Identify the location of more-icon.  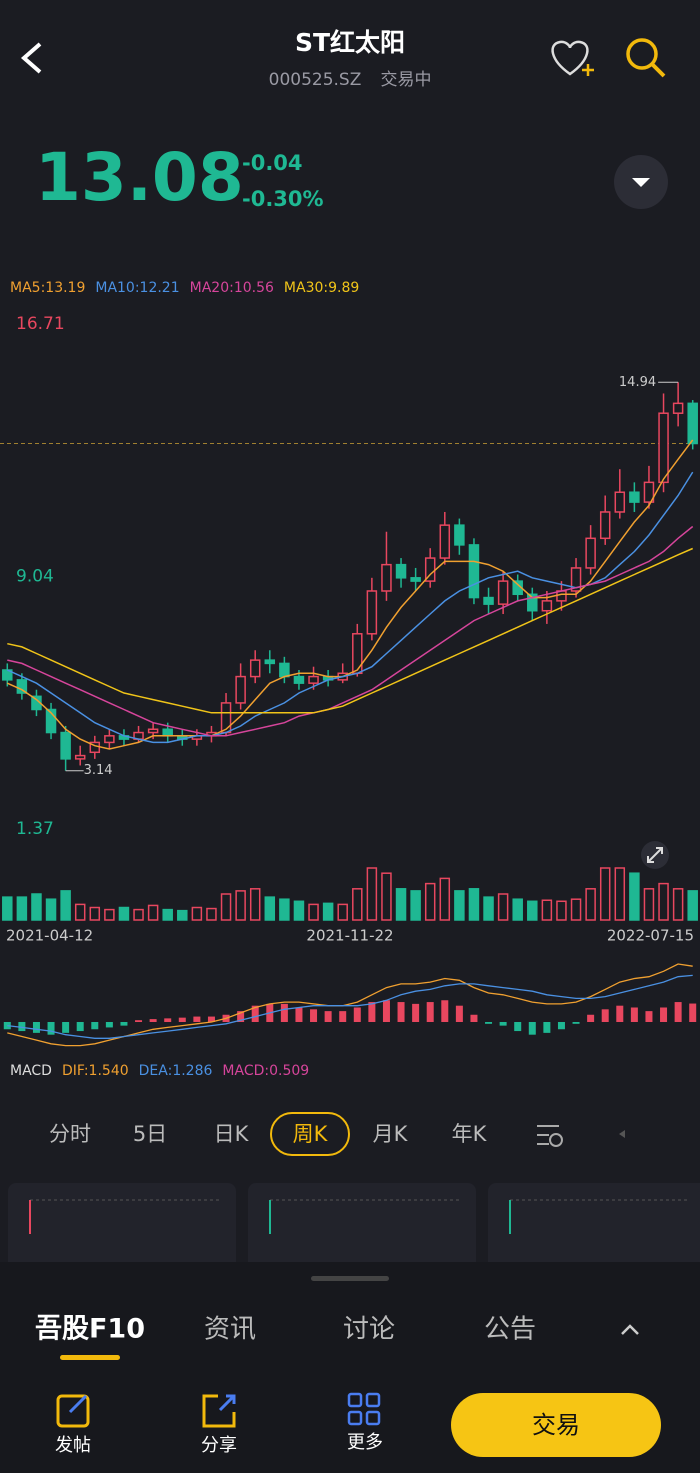
(364, 1409).